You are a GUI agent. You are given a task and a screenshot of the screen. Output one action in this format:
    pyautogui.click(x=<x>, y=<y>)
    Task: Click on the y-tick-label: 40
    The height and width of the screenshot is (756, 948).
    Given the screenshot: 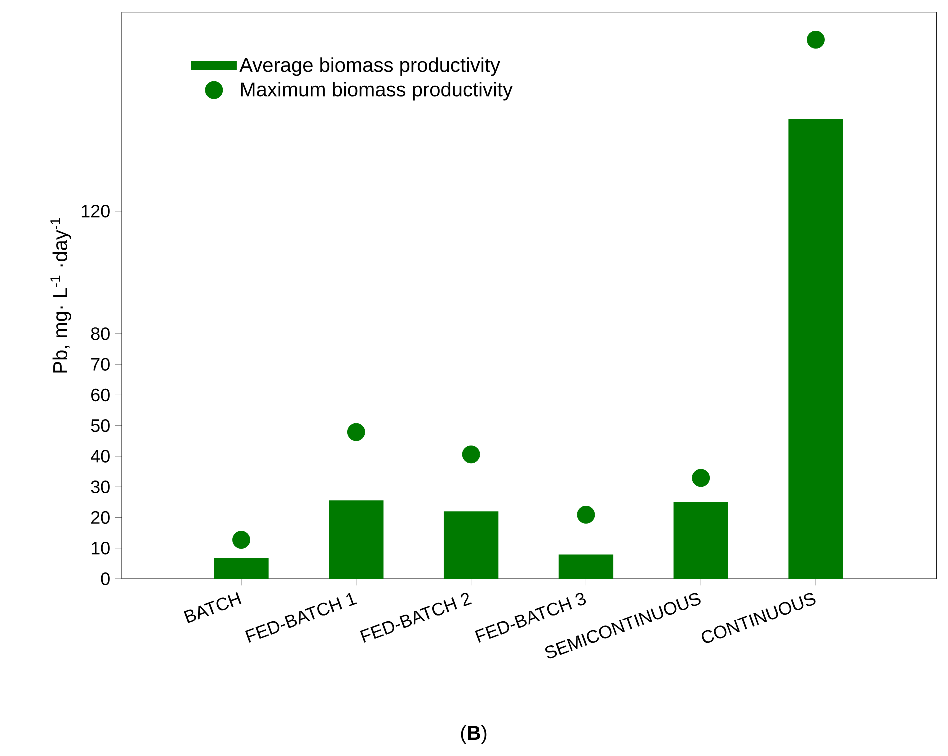 What is the action you would take?
    pyautogui.click(x=100, y=456)
    